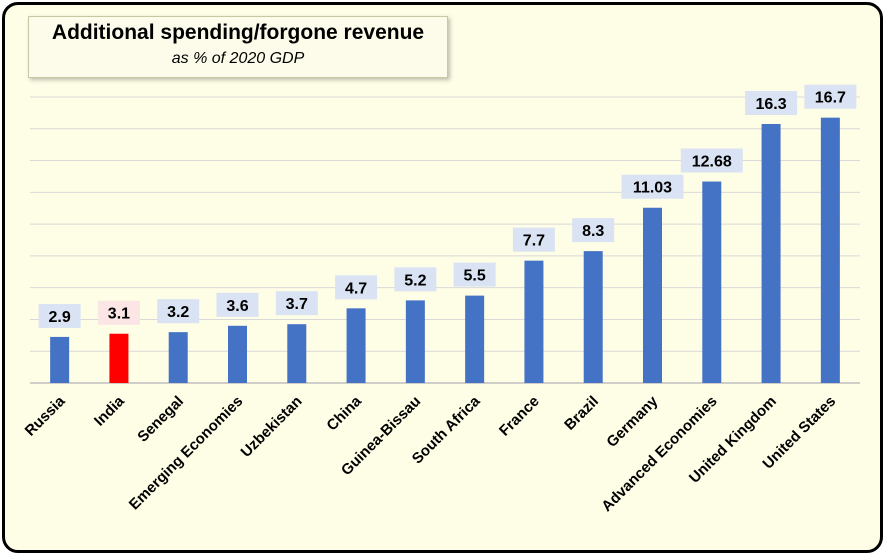 This screenshot has height=555, width=885. Describe the element at coordinates (160, 419) in the screenshot. I see `x-tick-label: Senegal` at that location.